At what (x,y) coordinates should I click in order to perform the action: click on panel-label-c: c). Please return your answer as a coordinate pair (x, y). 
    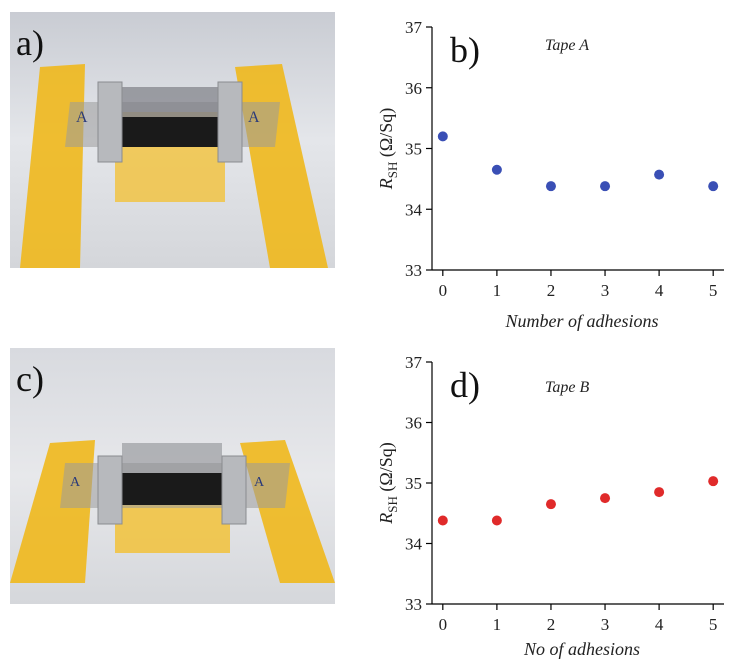
    Looking at the image, I should click on (30, 379).